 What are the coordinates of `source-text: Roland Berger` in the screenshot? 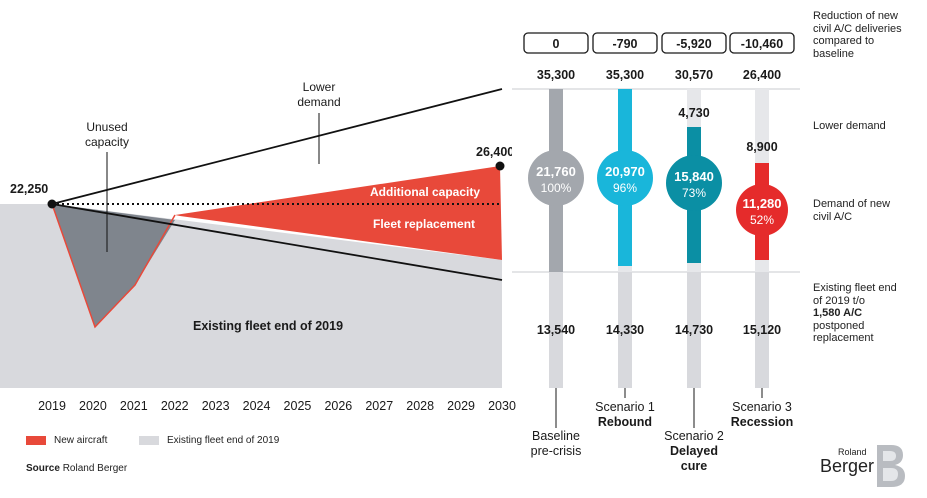 It's located at (95, 468).